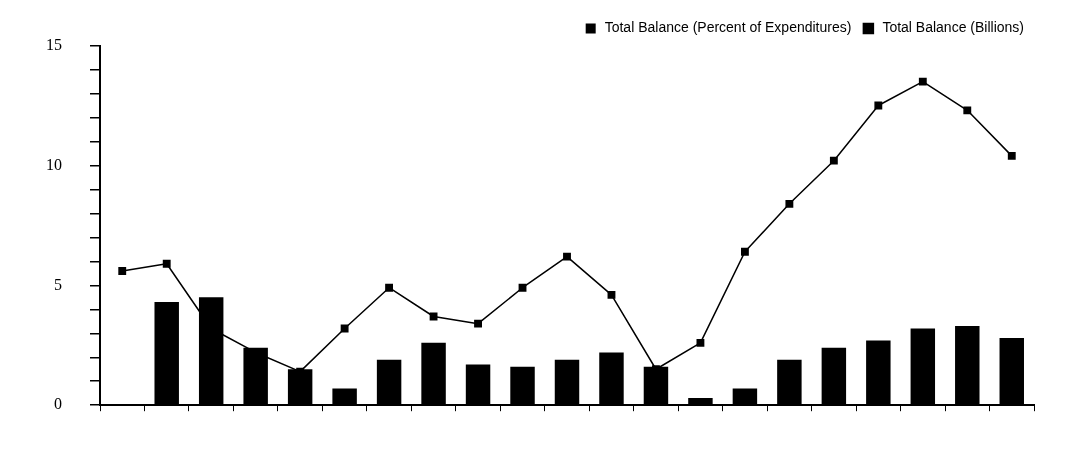 This screenshot has width=1072, height=452. I want to click on legend-label: Total Balance (Percent of Expenditures), so click(728, 27).